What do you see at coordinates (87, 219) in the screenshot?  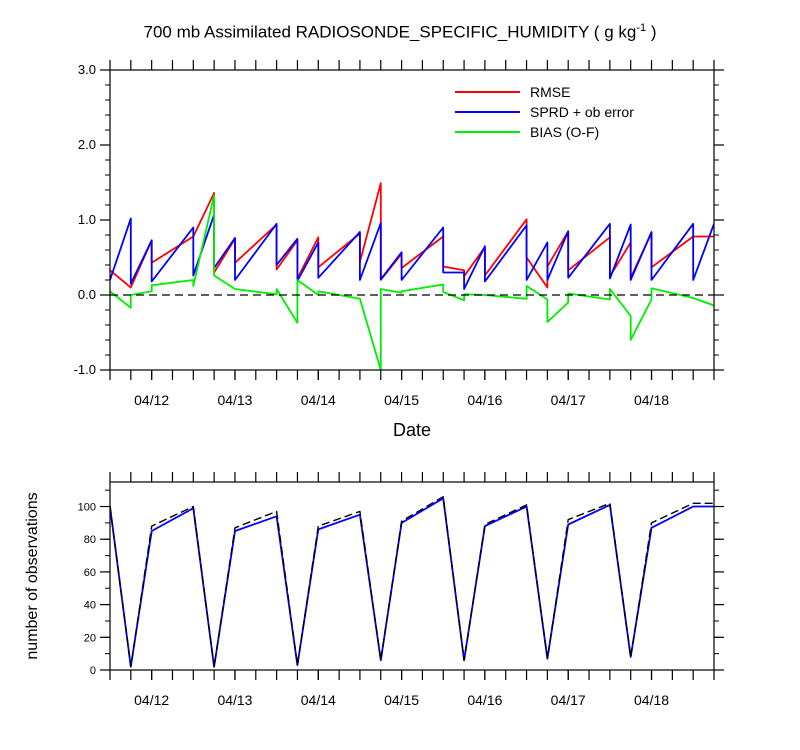 I see `y-tick-label: 1.0` at bounding box center [87, 219].